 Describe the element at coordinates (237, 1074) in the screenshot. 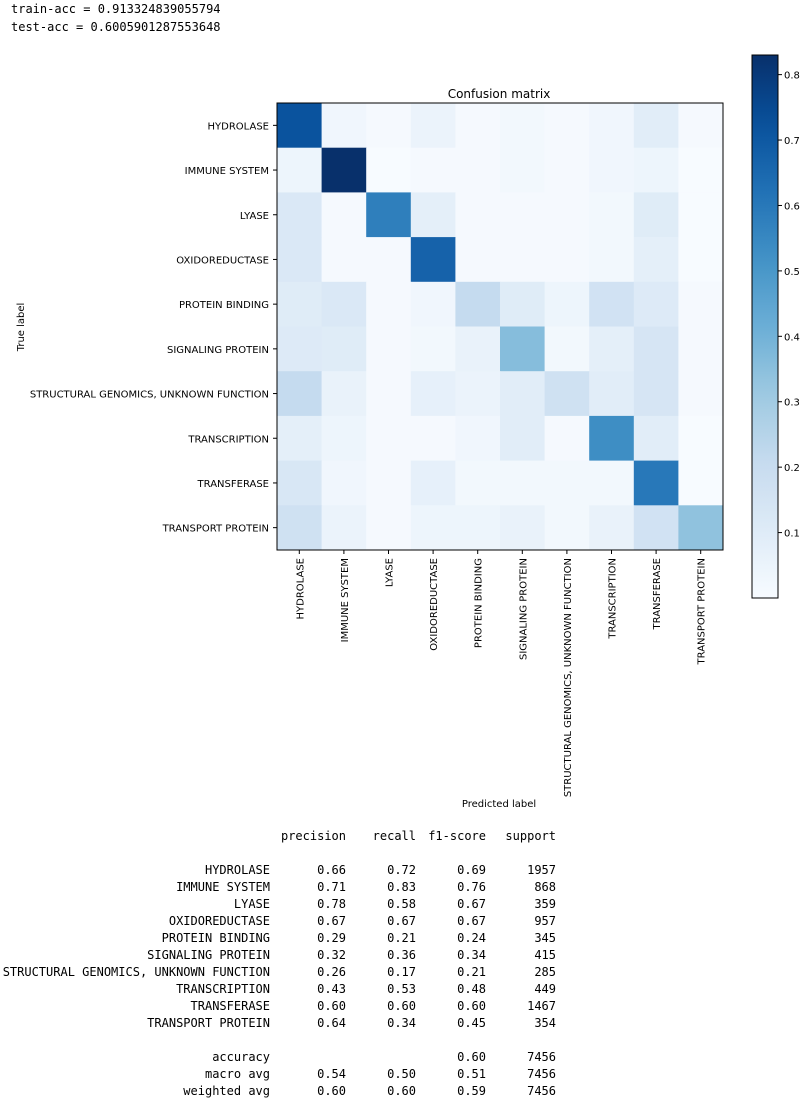

I see `report-summary-label: macro avg` at that location.